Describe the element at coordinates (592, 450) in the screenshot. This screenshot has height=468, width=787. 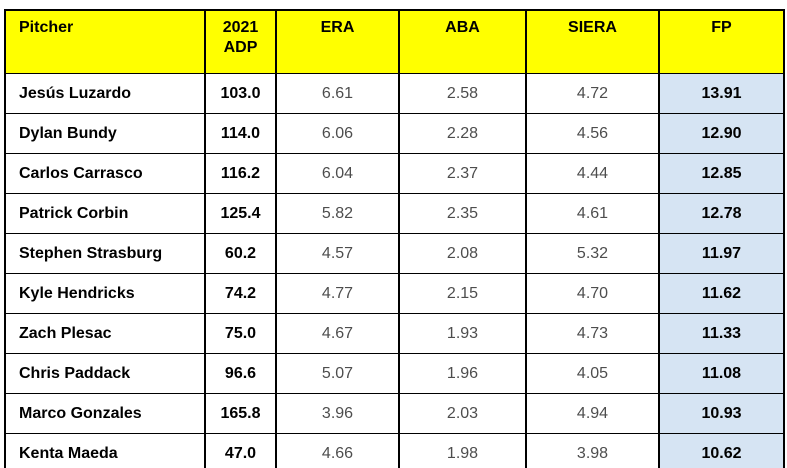
I see `siera-cell: 3.98` at that location.